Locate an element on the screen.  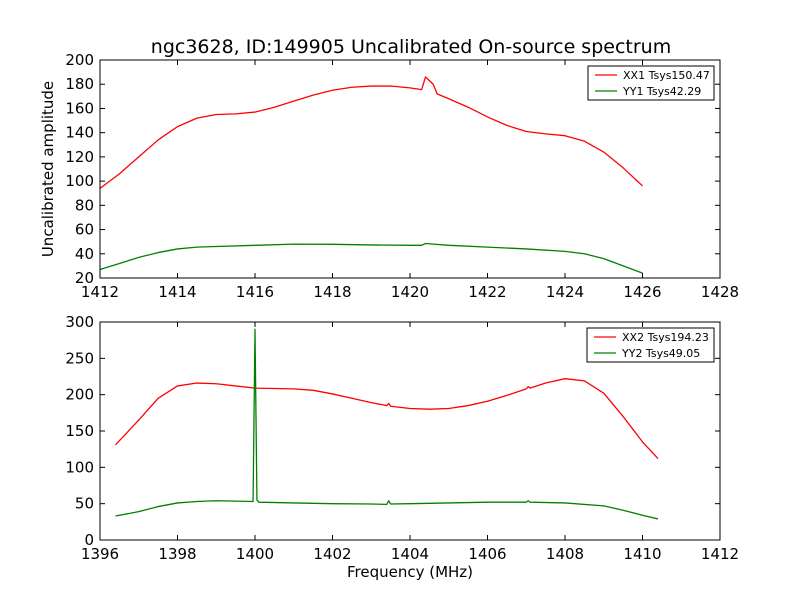
x-tick-label: 1416 is located at coordinates (255, 292).